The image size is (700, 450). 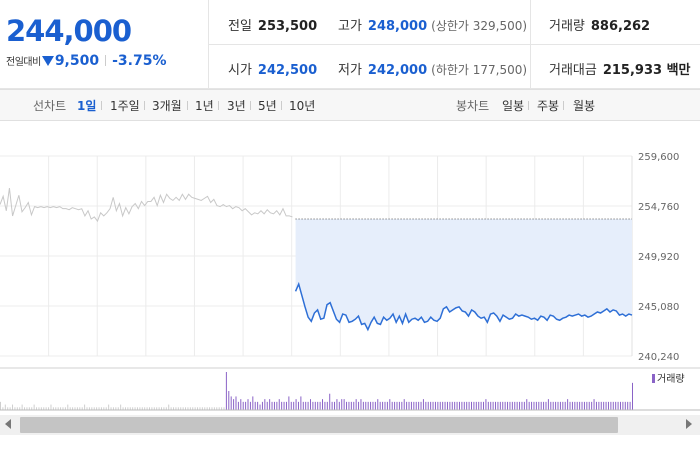 I want to click on tab-3months: 3개월, so click(x=167, y=106).